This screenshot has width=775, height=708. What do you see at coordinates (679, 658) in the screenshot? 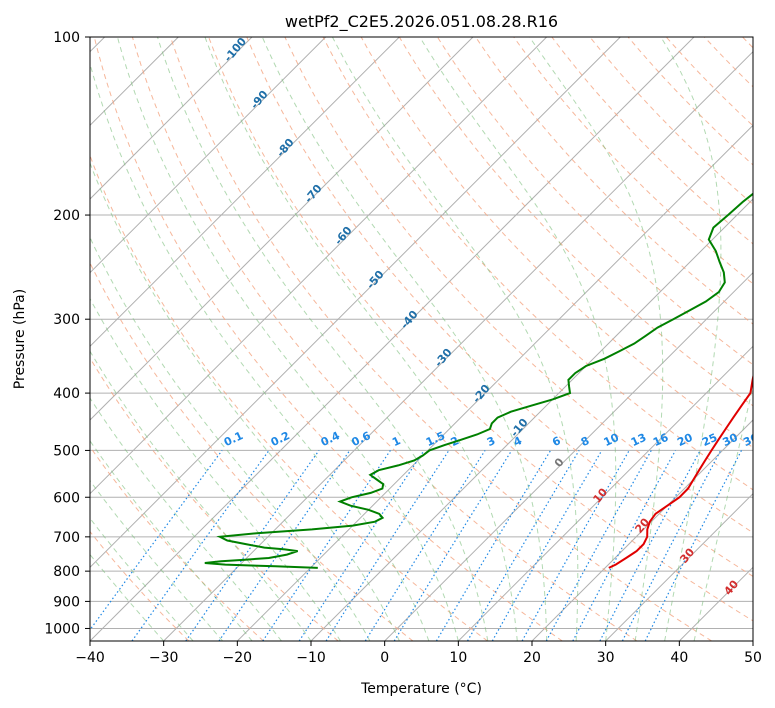
I see `x-tick-label: 40` at bounding box center [679, 658].